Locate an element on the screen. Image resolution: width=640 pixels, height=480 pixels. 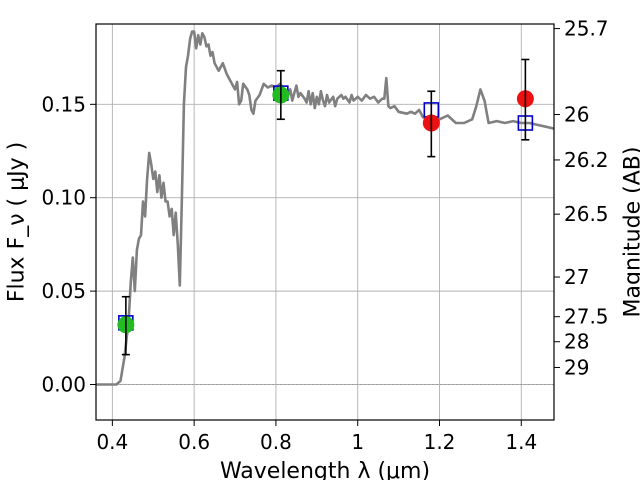
x-tick-label: 0.6 is located at coordinates (194, 442).